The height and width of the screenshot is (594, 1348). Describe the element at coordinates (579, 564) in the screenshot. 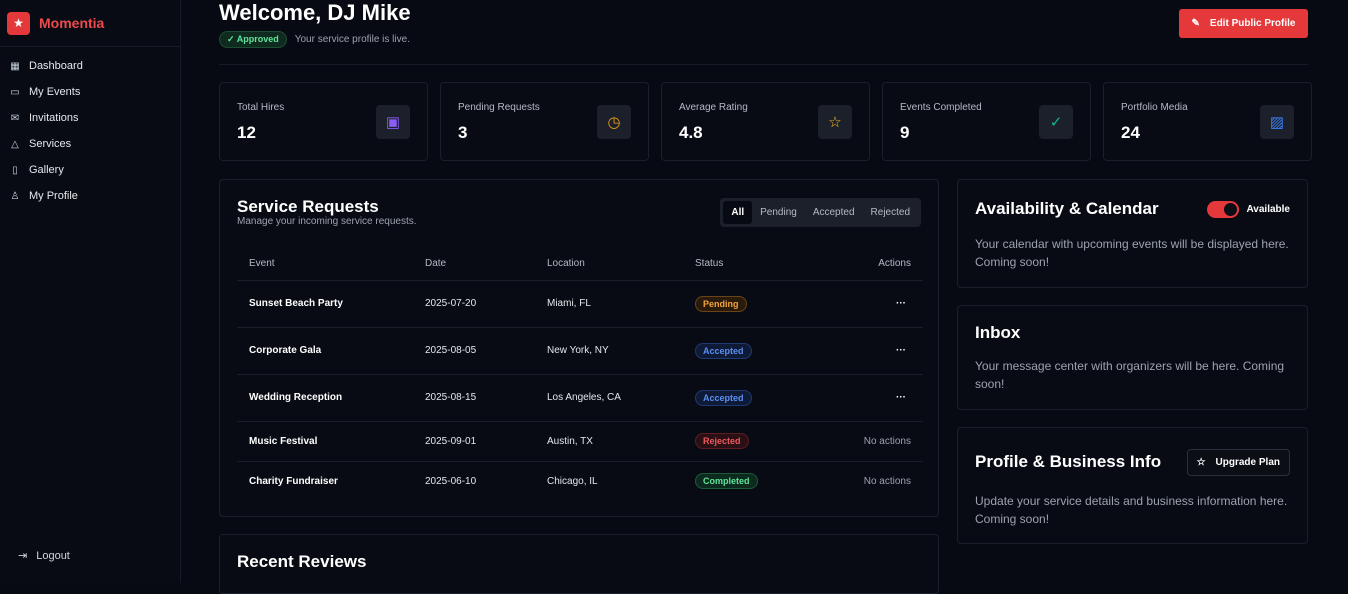

I see `recent-reviews-card: Recent Reviews` at that location.